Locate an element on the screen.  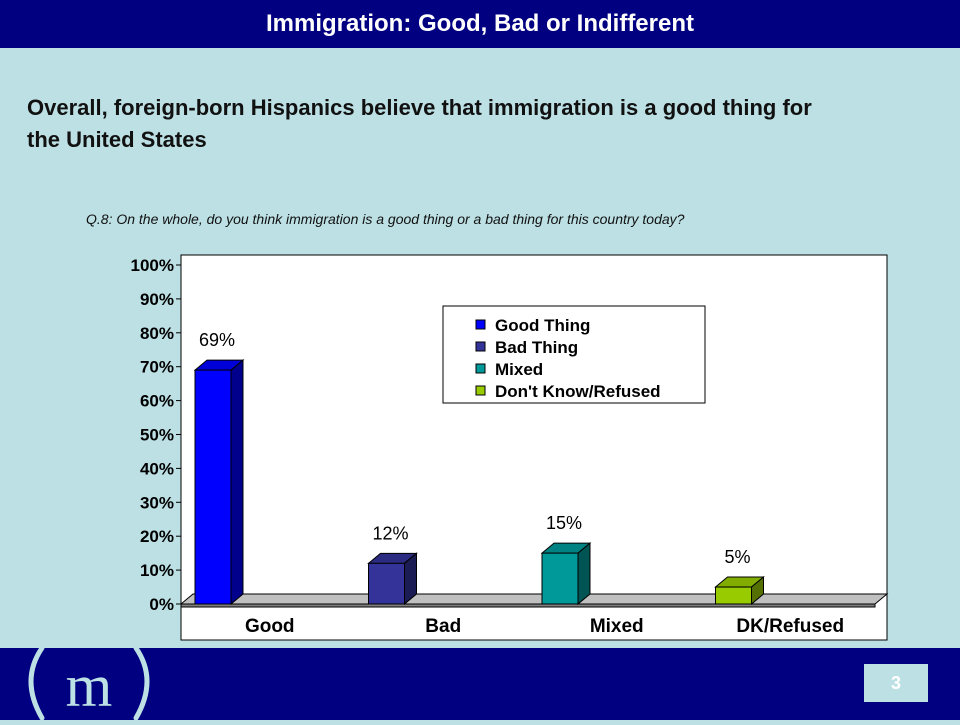
y-tick-label: 40% is located at coordinates (157, 468).